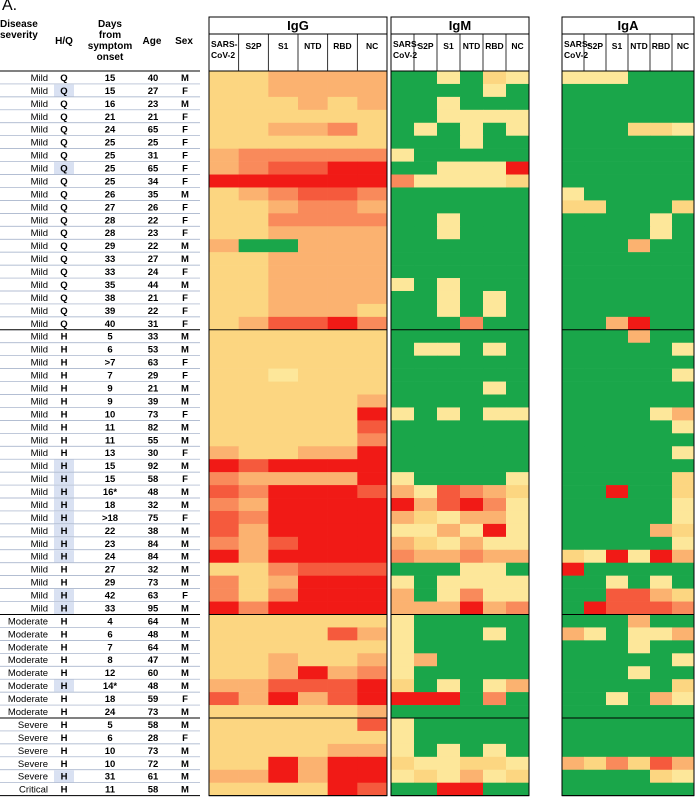  What do you see at coordinates (153, 117) in the screenshot?
I see `age-cell: 21` at bounding box center [153, 117].